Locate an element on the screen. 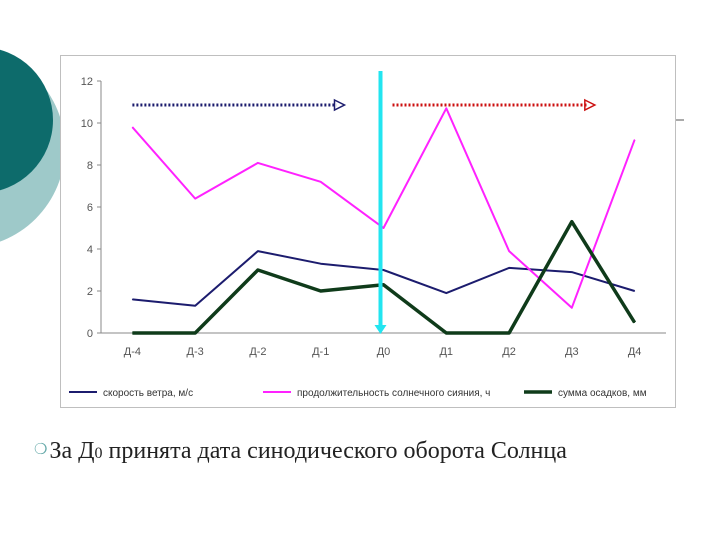 The width and height of the screenshot is (720, 540). period-arrows is located at coordinates (364, 105).